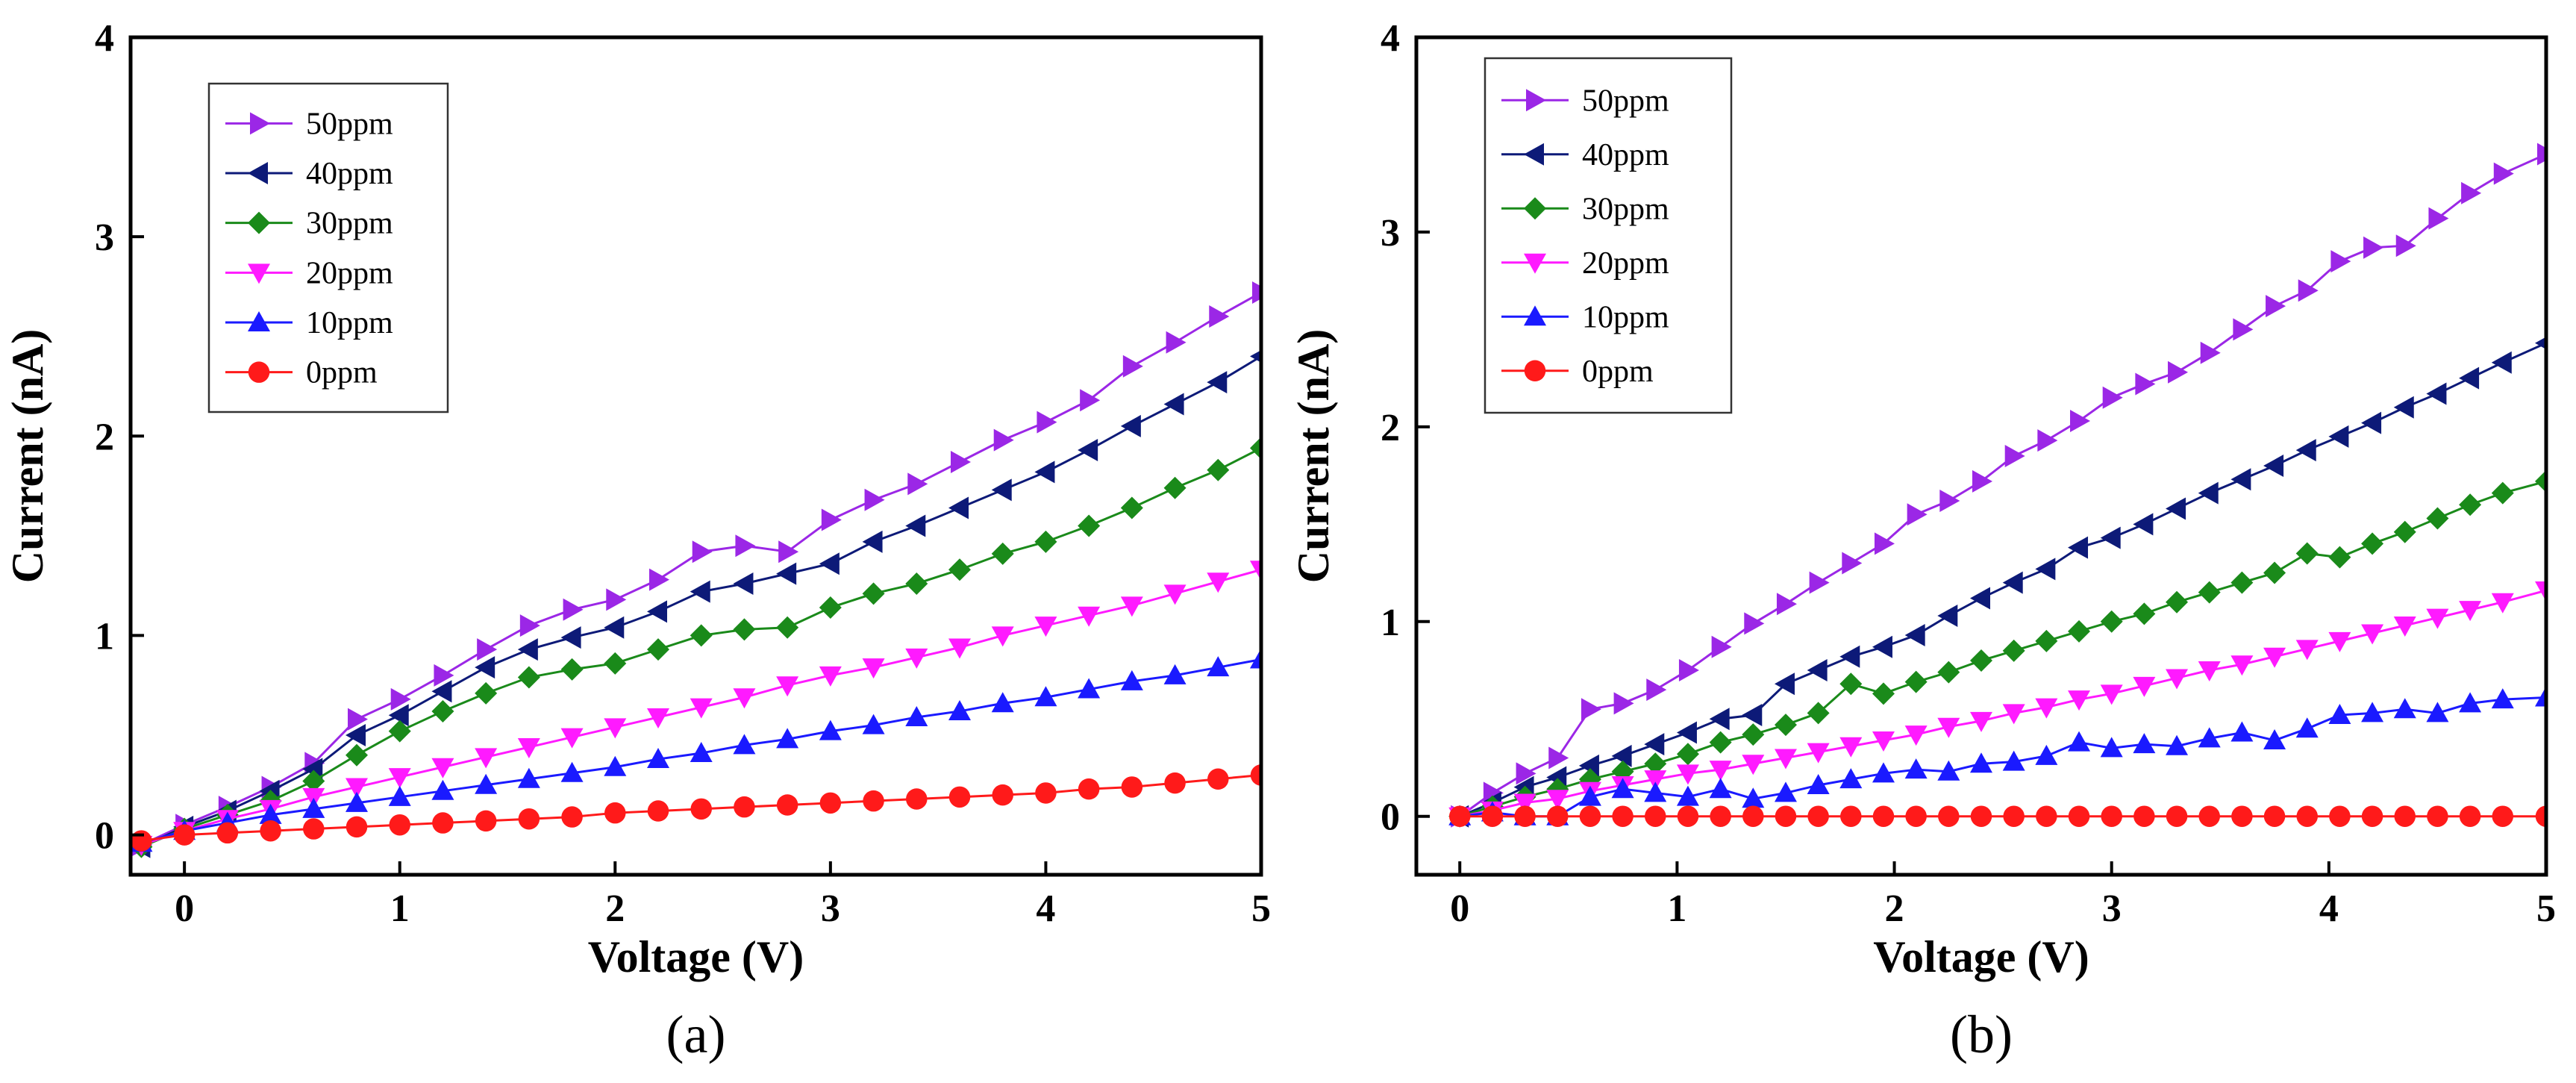 The width and height of the screenshot is (2576, 1083). What do you see at coordinates (1390, 817) in the screenshot?
I see `y-tick-label: 0` at bounding box center [1390, 817].